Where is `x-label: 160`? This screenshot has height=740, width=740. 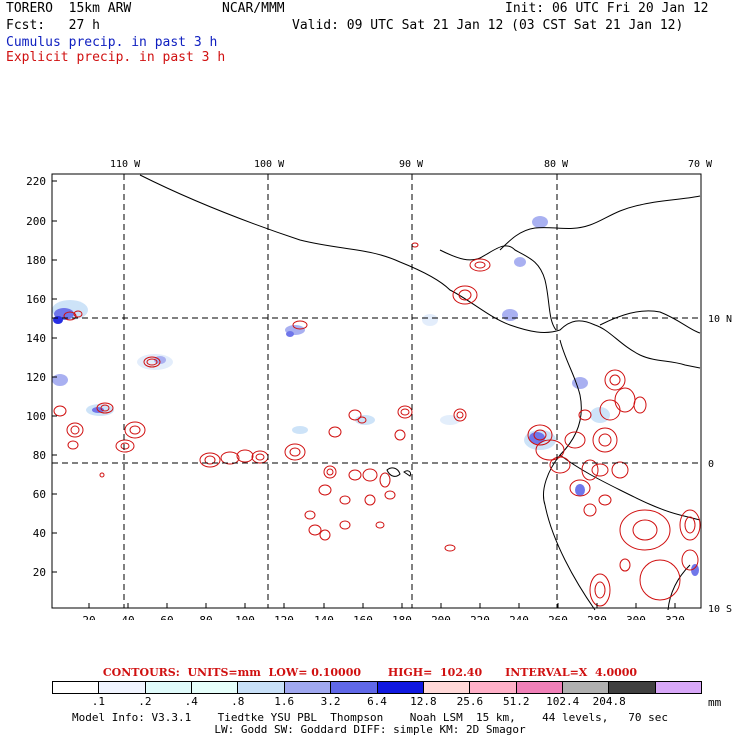
x-label: 160 is located at coordinates (363, 617).